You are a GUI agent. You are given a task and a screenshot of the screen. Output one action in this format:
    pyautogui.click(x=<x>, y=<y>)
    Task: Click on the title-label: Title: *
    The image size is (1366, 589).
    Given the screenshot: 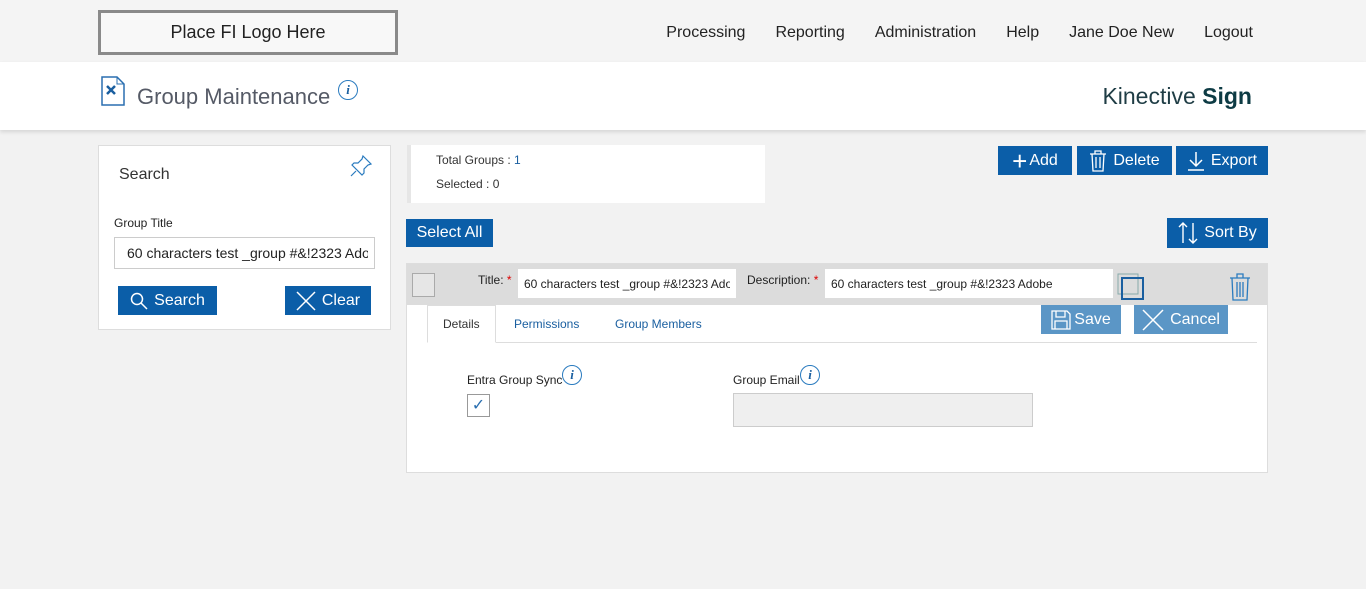 What is the action you would take?
    pyautogui.click(x=495, y=280)
    